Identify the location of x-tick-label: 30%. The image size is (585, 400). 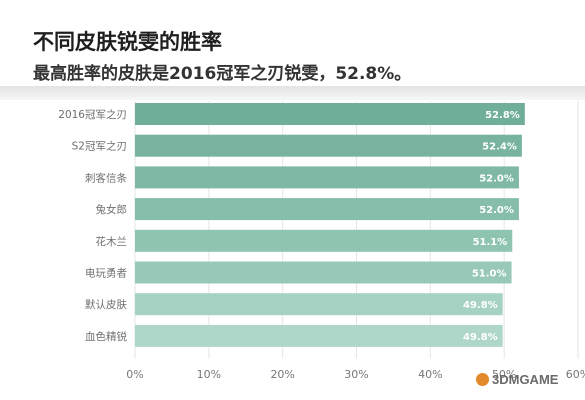
(356, 374).